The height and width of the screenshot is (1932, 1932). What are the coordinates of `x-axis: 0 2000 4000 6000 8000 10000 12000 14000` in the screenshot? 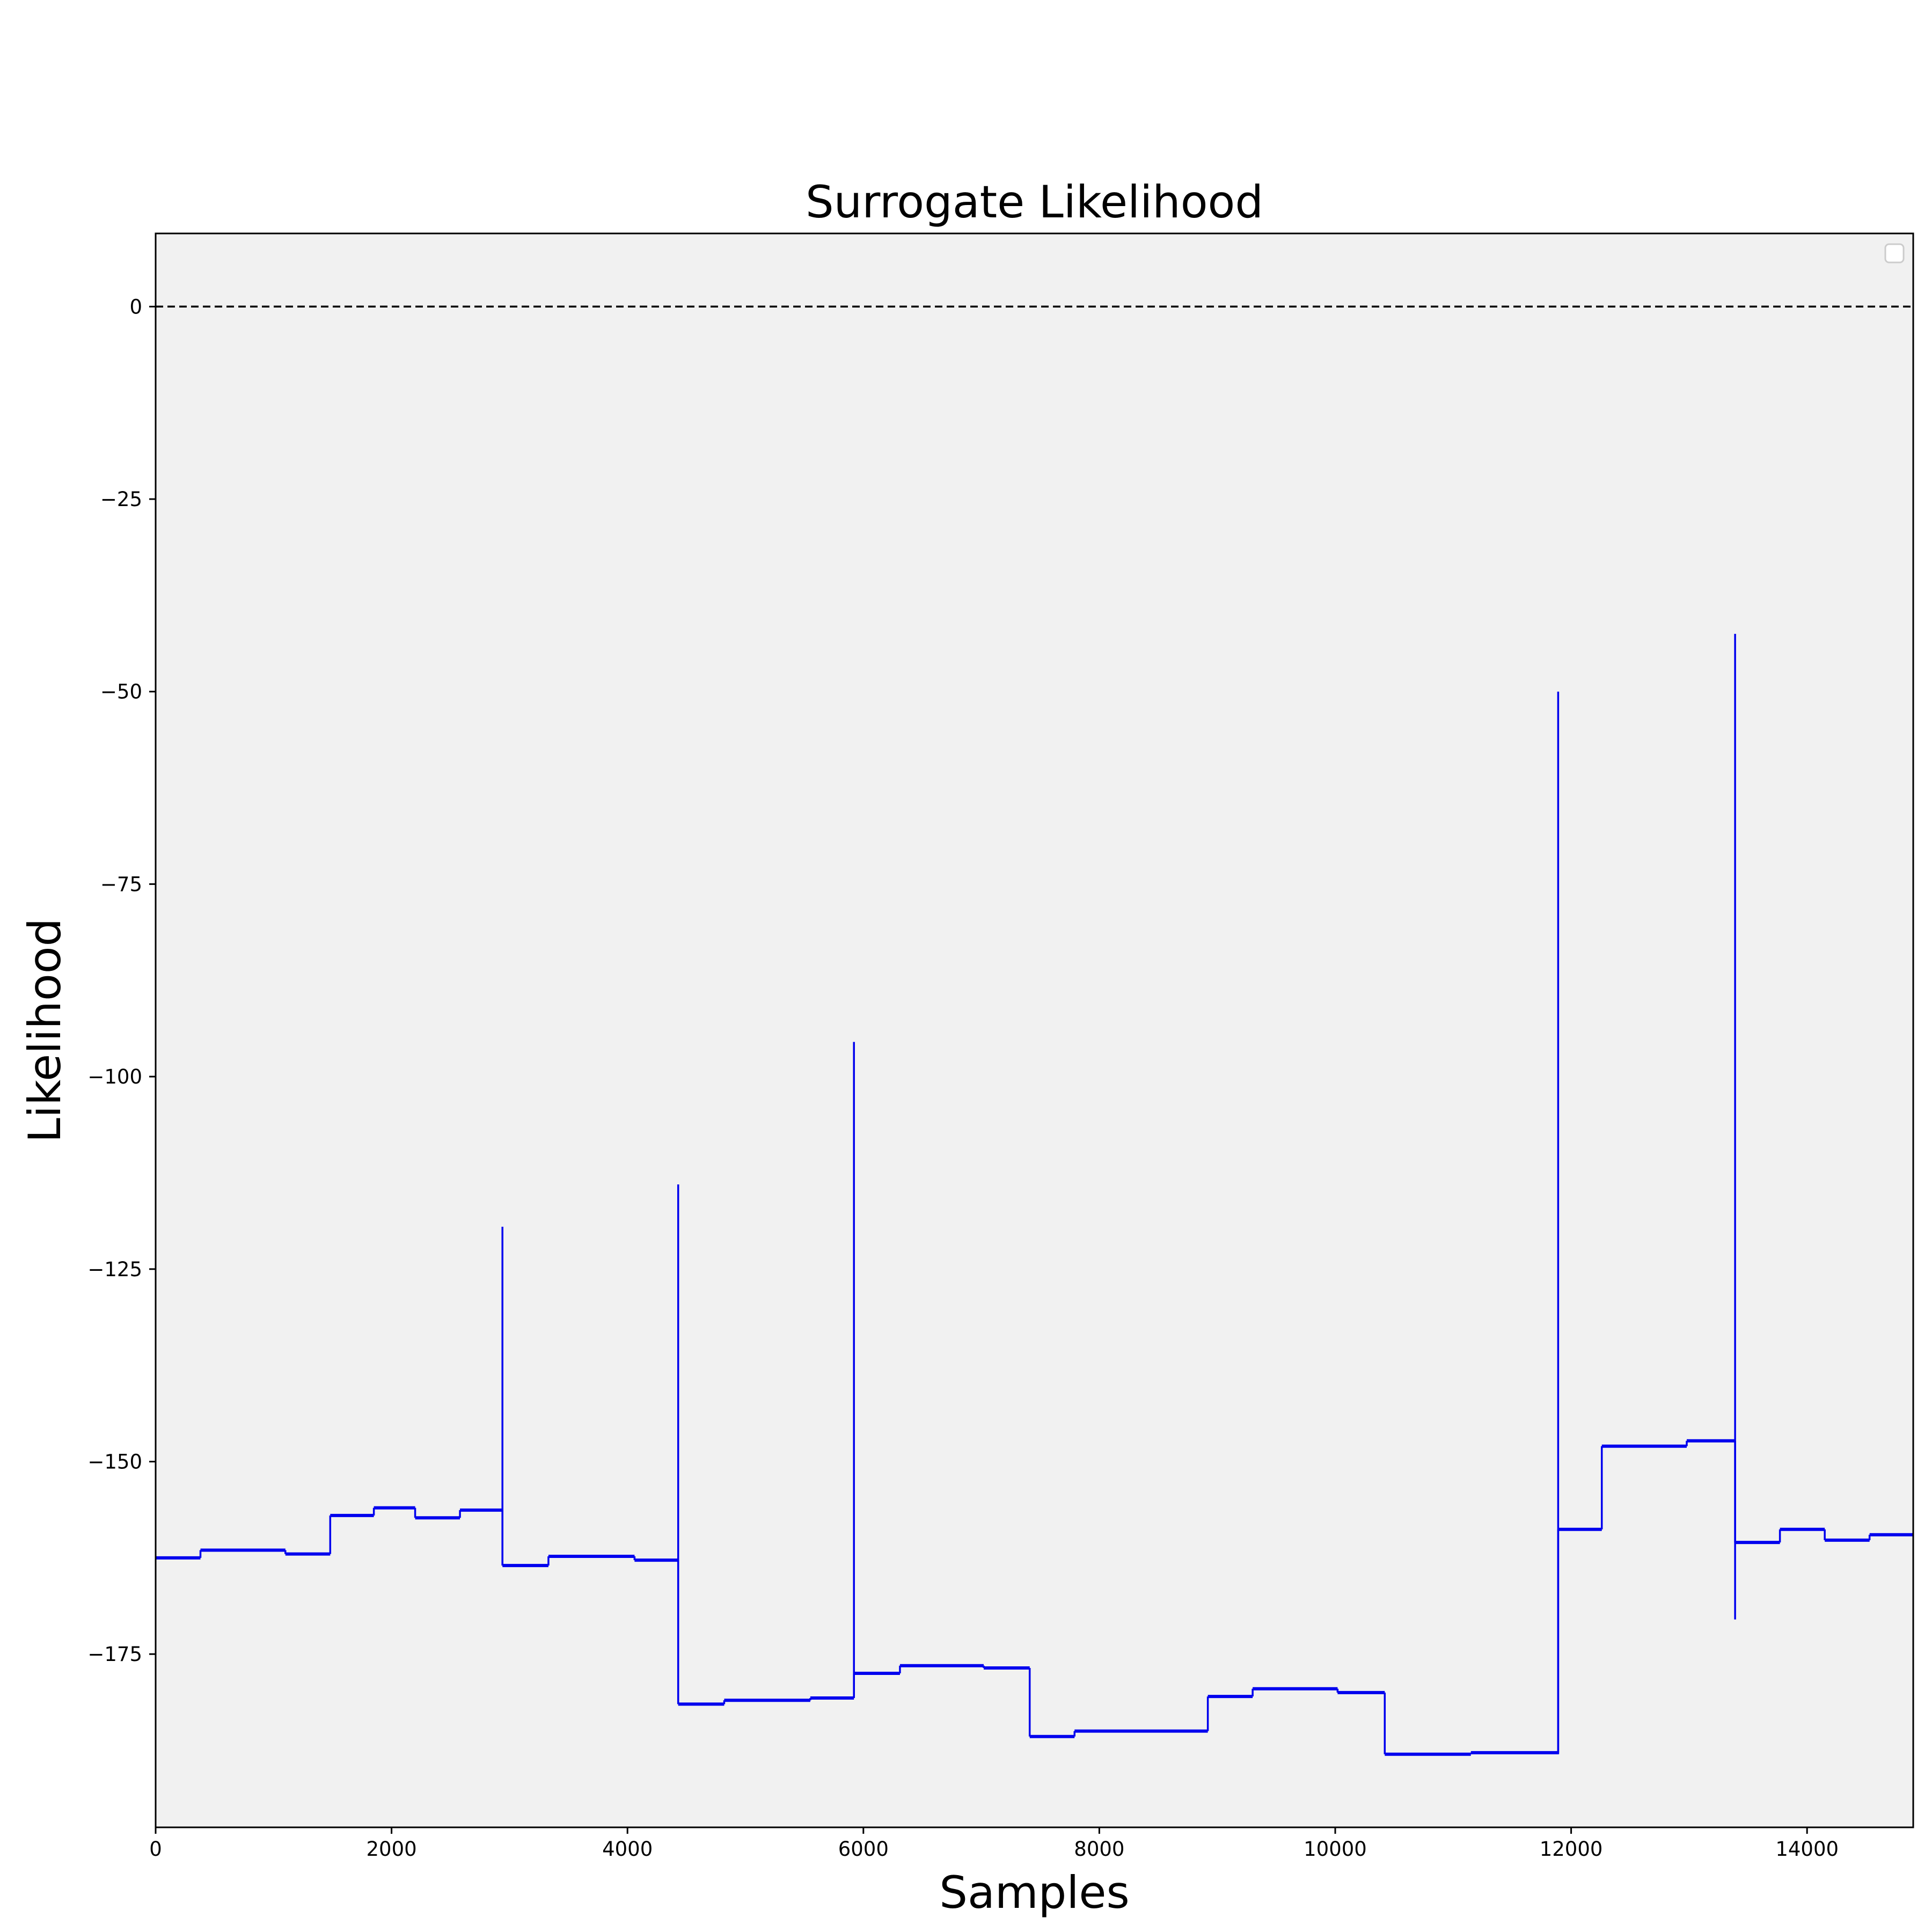 It's located at (994, 1844).